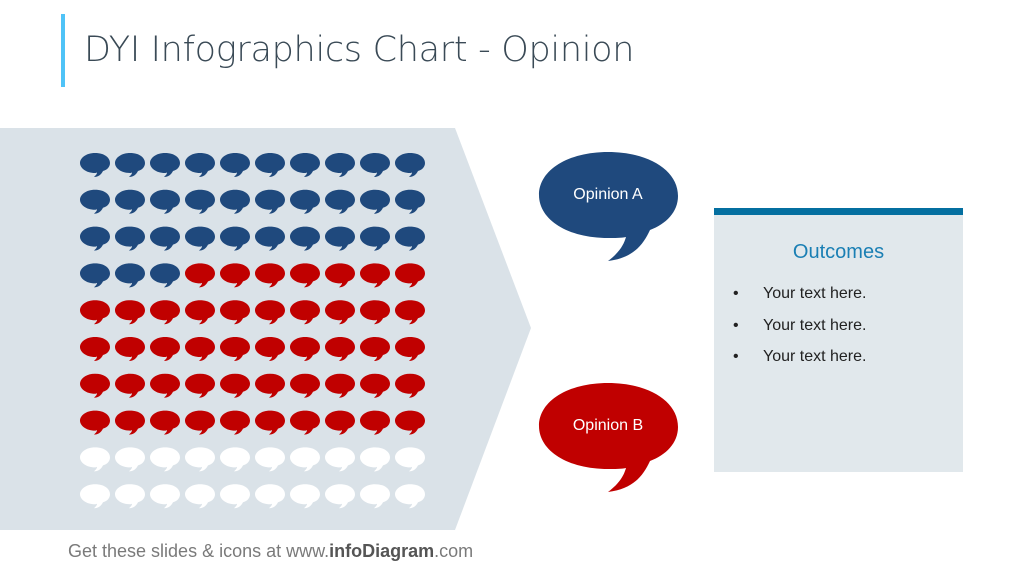  Describe the element at coordinates (454, 551) in the screenshot. I see `footer-suffix: .com` at that location.